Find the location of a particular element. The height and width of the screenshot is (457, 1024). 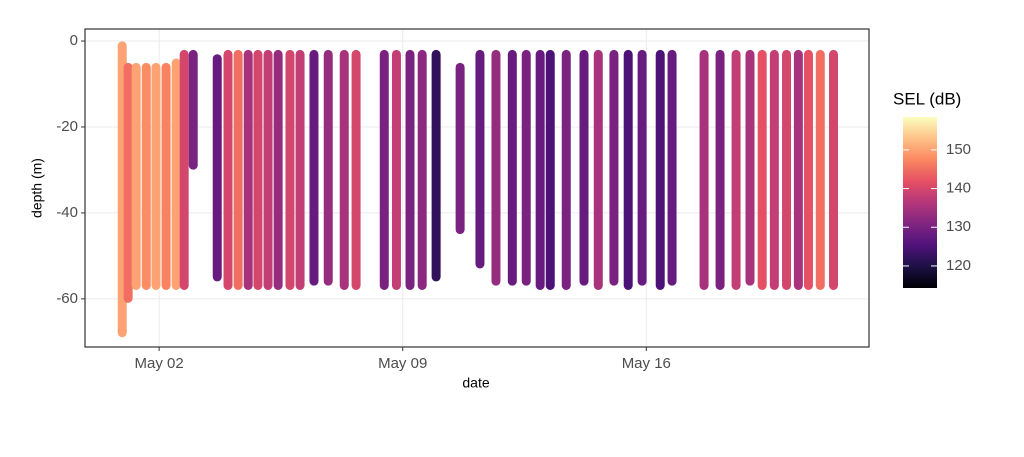

colorbar-tick-label: 130 is located at coordinates (958, 226).